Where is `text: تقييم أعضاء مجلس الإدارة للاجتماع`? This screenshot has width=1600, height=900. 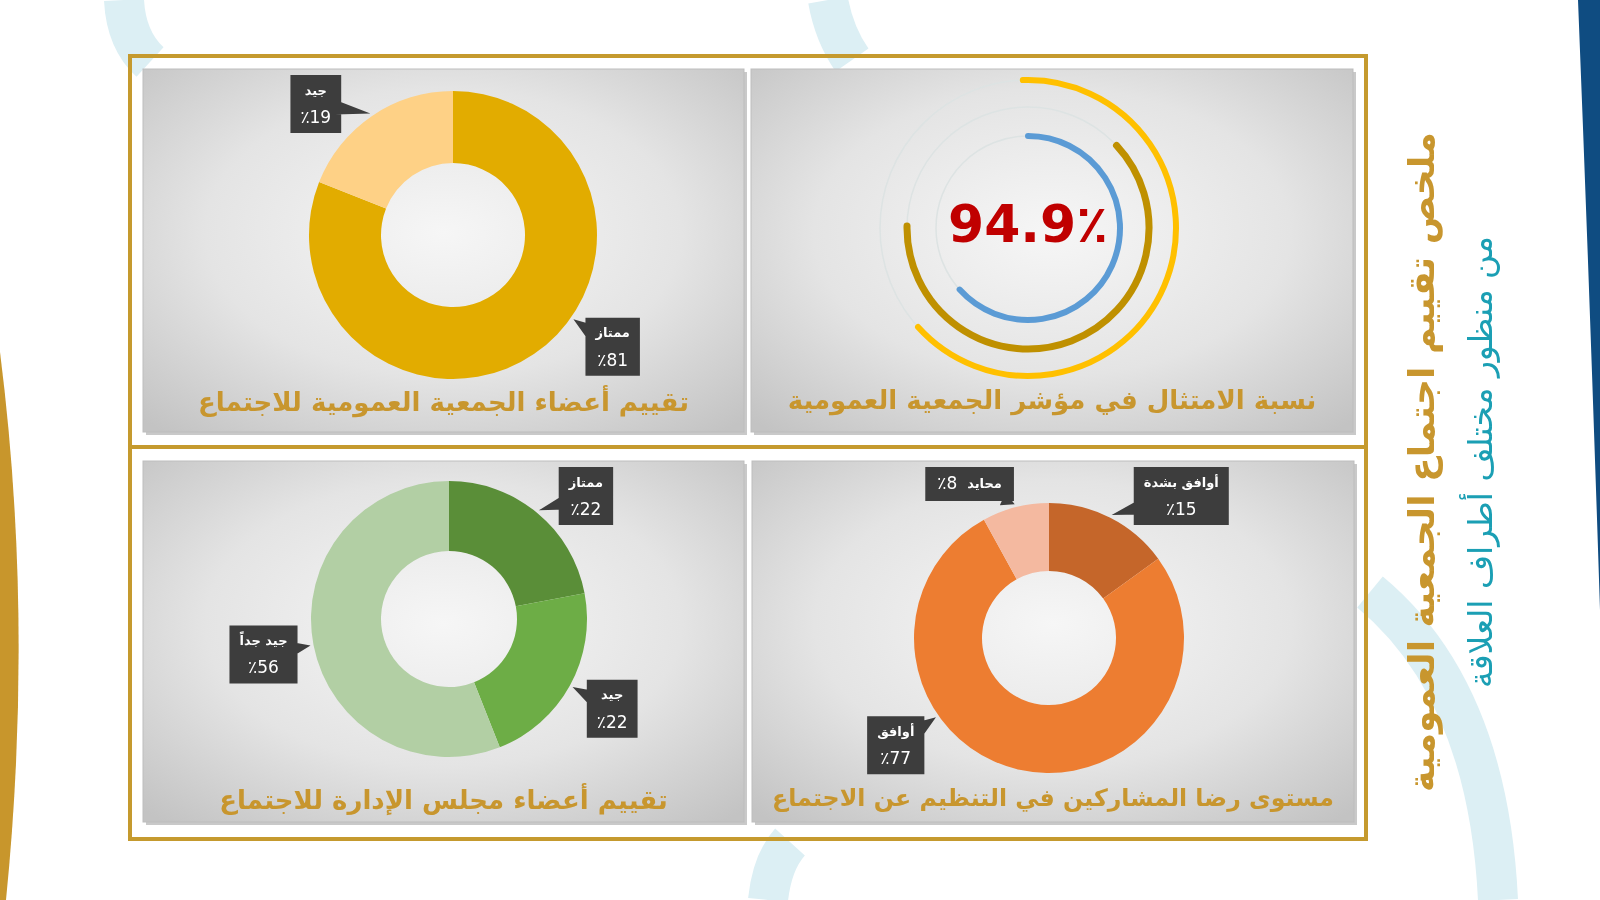
text: تقييم أعضاء مجلس الإدارة للاجتماع is located at coordinates (443, 799).